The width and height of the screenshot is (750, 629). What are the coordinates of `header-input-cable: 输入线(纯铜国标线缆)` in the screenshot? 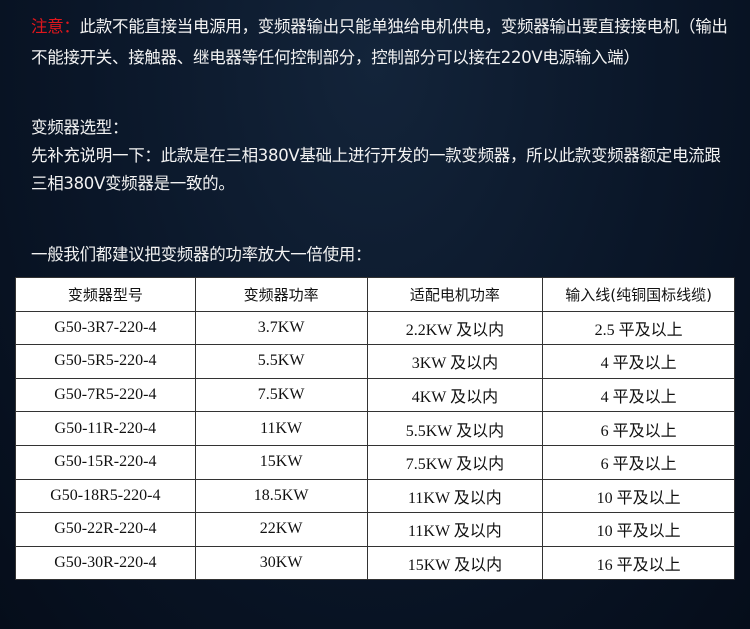 It's located at (638, 294).